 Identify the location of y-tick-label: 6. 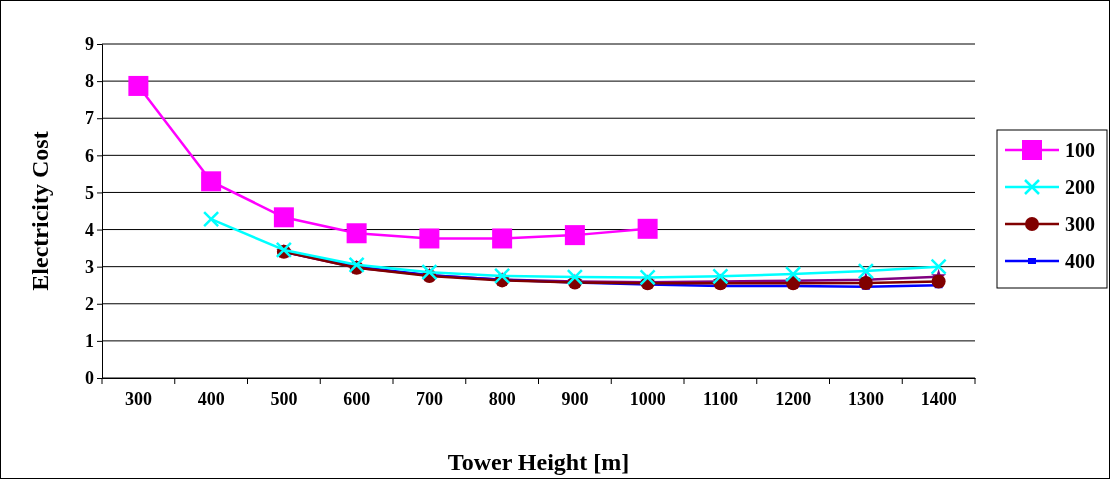
(89, 155).